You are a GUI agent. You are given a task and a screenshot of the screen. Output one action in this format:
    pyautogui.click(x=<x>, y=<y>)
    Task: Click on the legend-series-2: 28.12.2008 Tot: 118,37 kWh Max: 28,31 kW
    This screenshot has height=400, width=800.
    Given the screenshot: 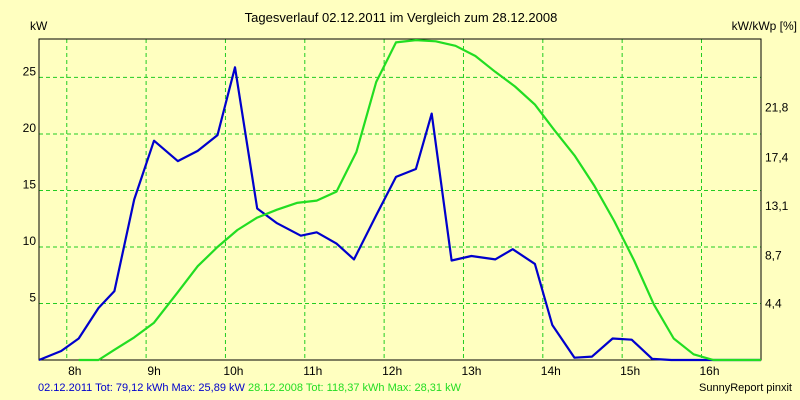 What is the action you would take?
    pyautogui.click(x=354, y=388)
    